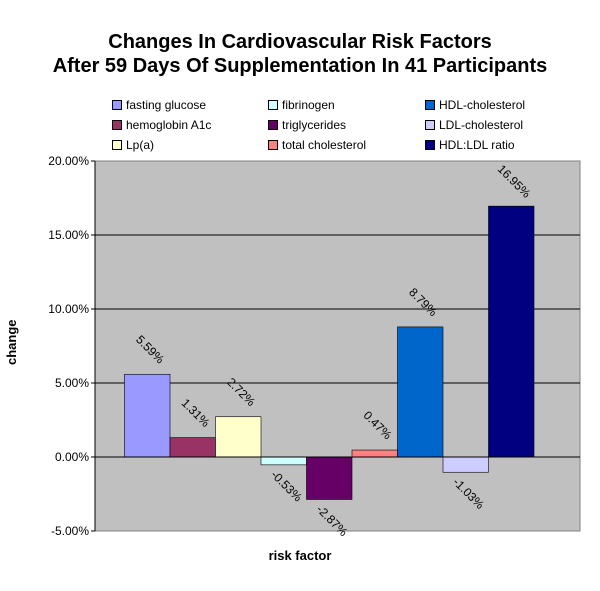  What do you see at coordinates (308, 105) in the screenshot?
I see `legend-label: fibrinogen` at bounding box center [308, 105].